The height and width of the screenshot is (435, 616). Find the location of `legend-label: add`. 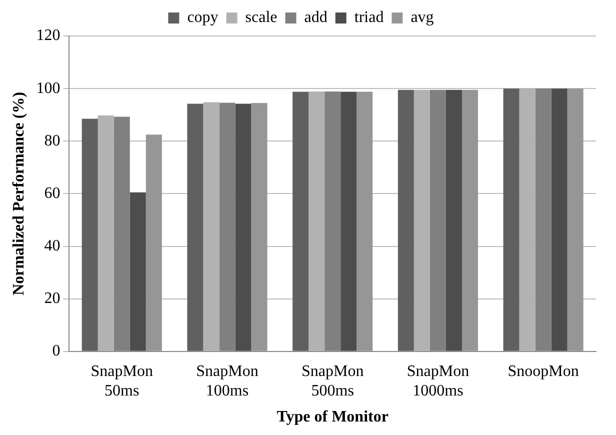

legend-label: add is located at coordinates (316, 17).